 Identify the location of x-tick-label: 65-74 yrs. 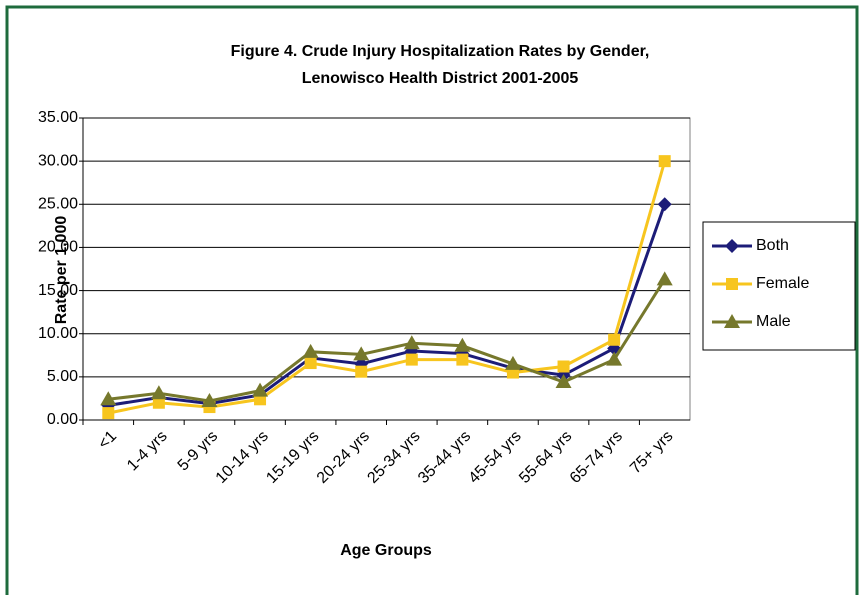
(596, 457).